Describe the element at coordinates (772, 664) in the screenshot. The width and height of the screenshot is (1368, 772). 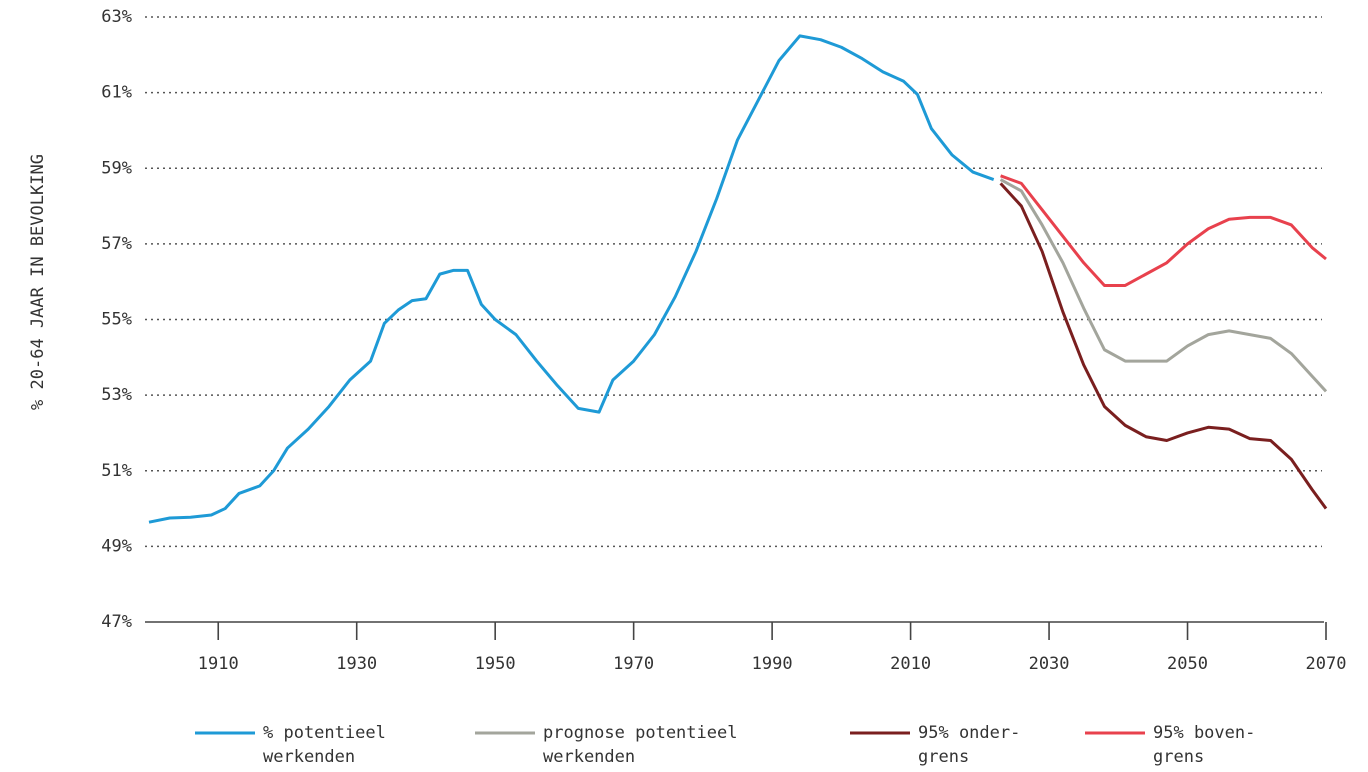
I see `x-tick-label: 1990` at that location.